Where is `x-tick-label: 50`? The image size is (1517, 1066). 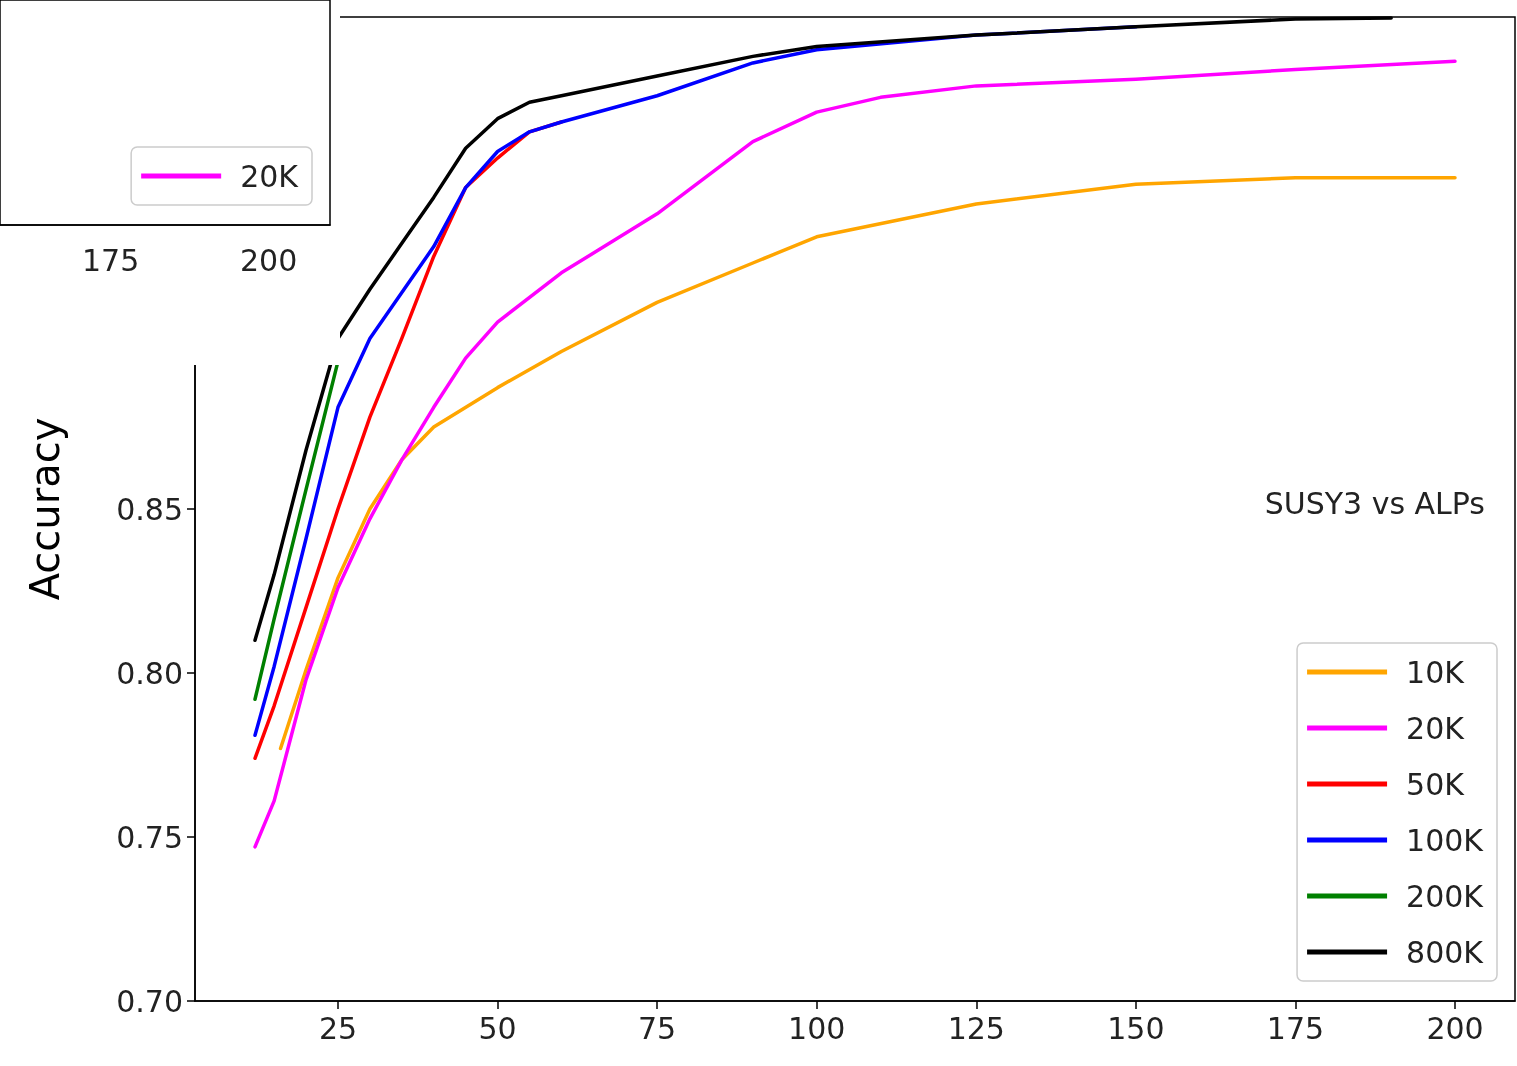
x-tick-label: 50 is located at coordinates (497, 1028).